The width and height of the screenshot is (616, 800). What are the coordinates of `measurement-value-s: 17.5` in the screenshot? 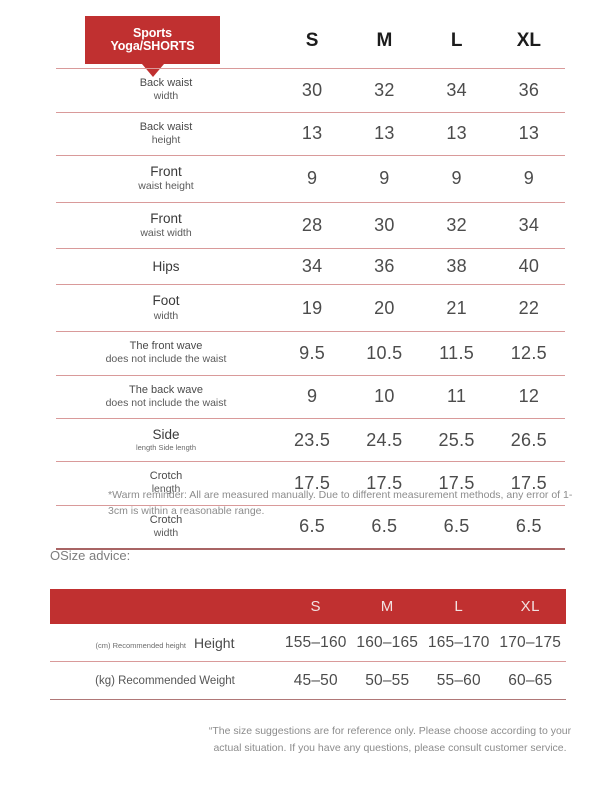 It's located at (312, 482).